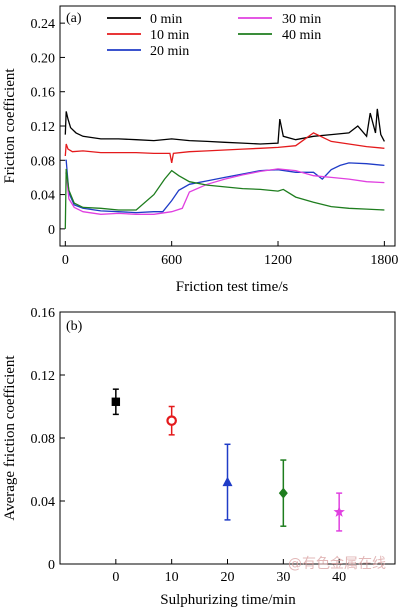  Describe the element at coordinates (115, 577) in the screenshot. I see `panel-b-xtick-label: 0` at that location.